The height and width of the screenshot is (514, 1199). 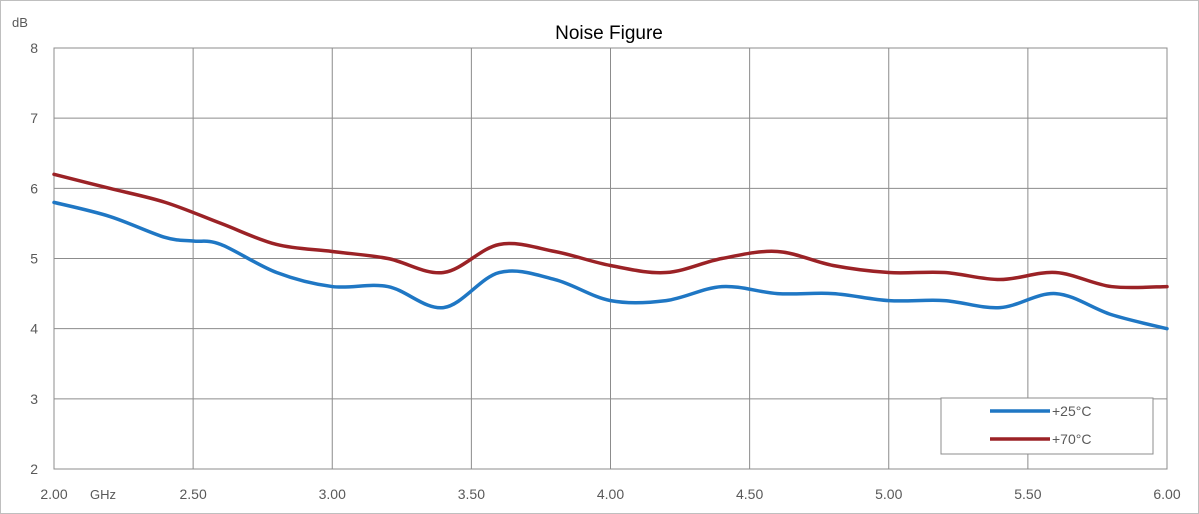 I want to click on legend-box, so click(x=1047, y=426).